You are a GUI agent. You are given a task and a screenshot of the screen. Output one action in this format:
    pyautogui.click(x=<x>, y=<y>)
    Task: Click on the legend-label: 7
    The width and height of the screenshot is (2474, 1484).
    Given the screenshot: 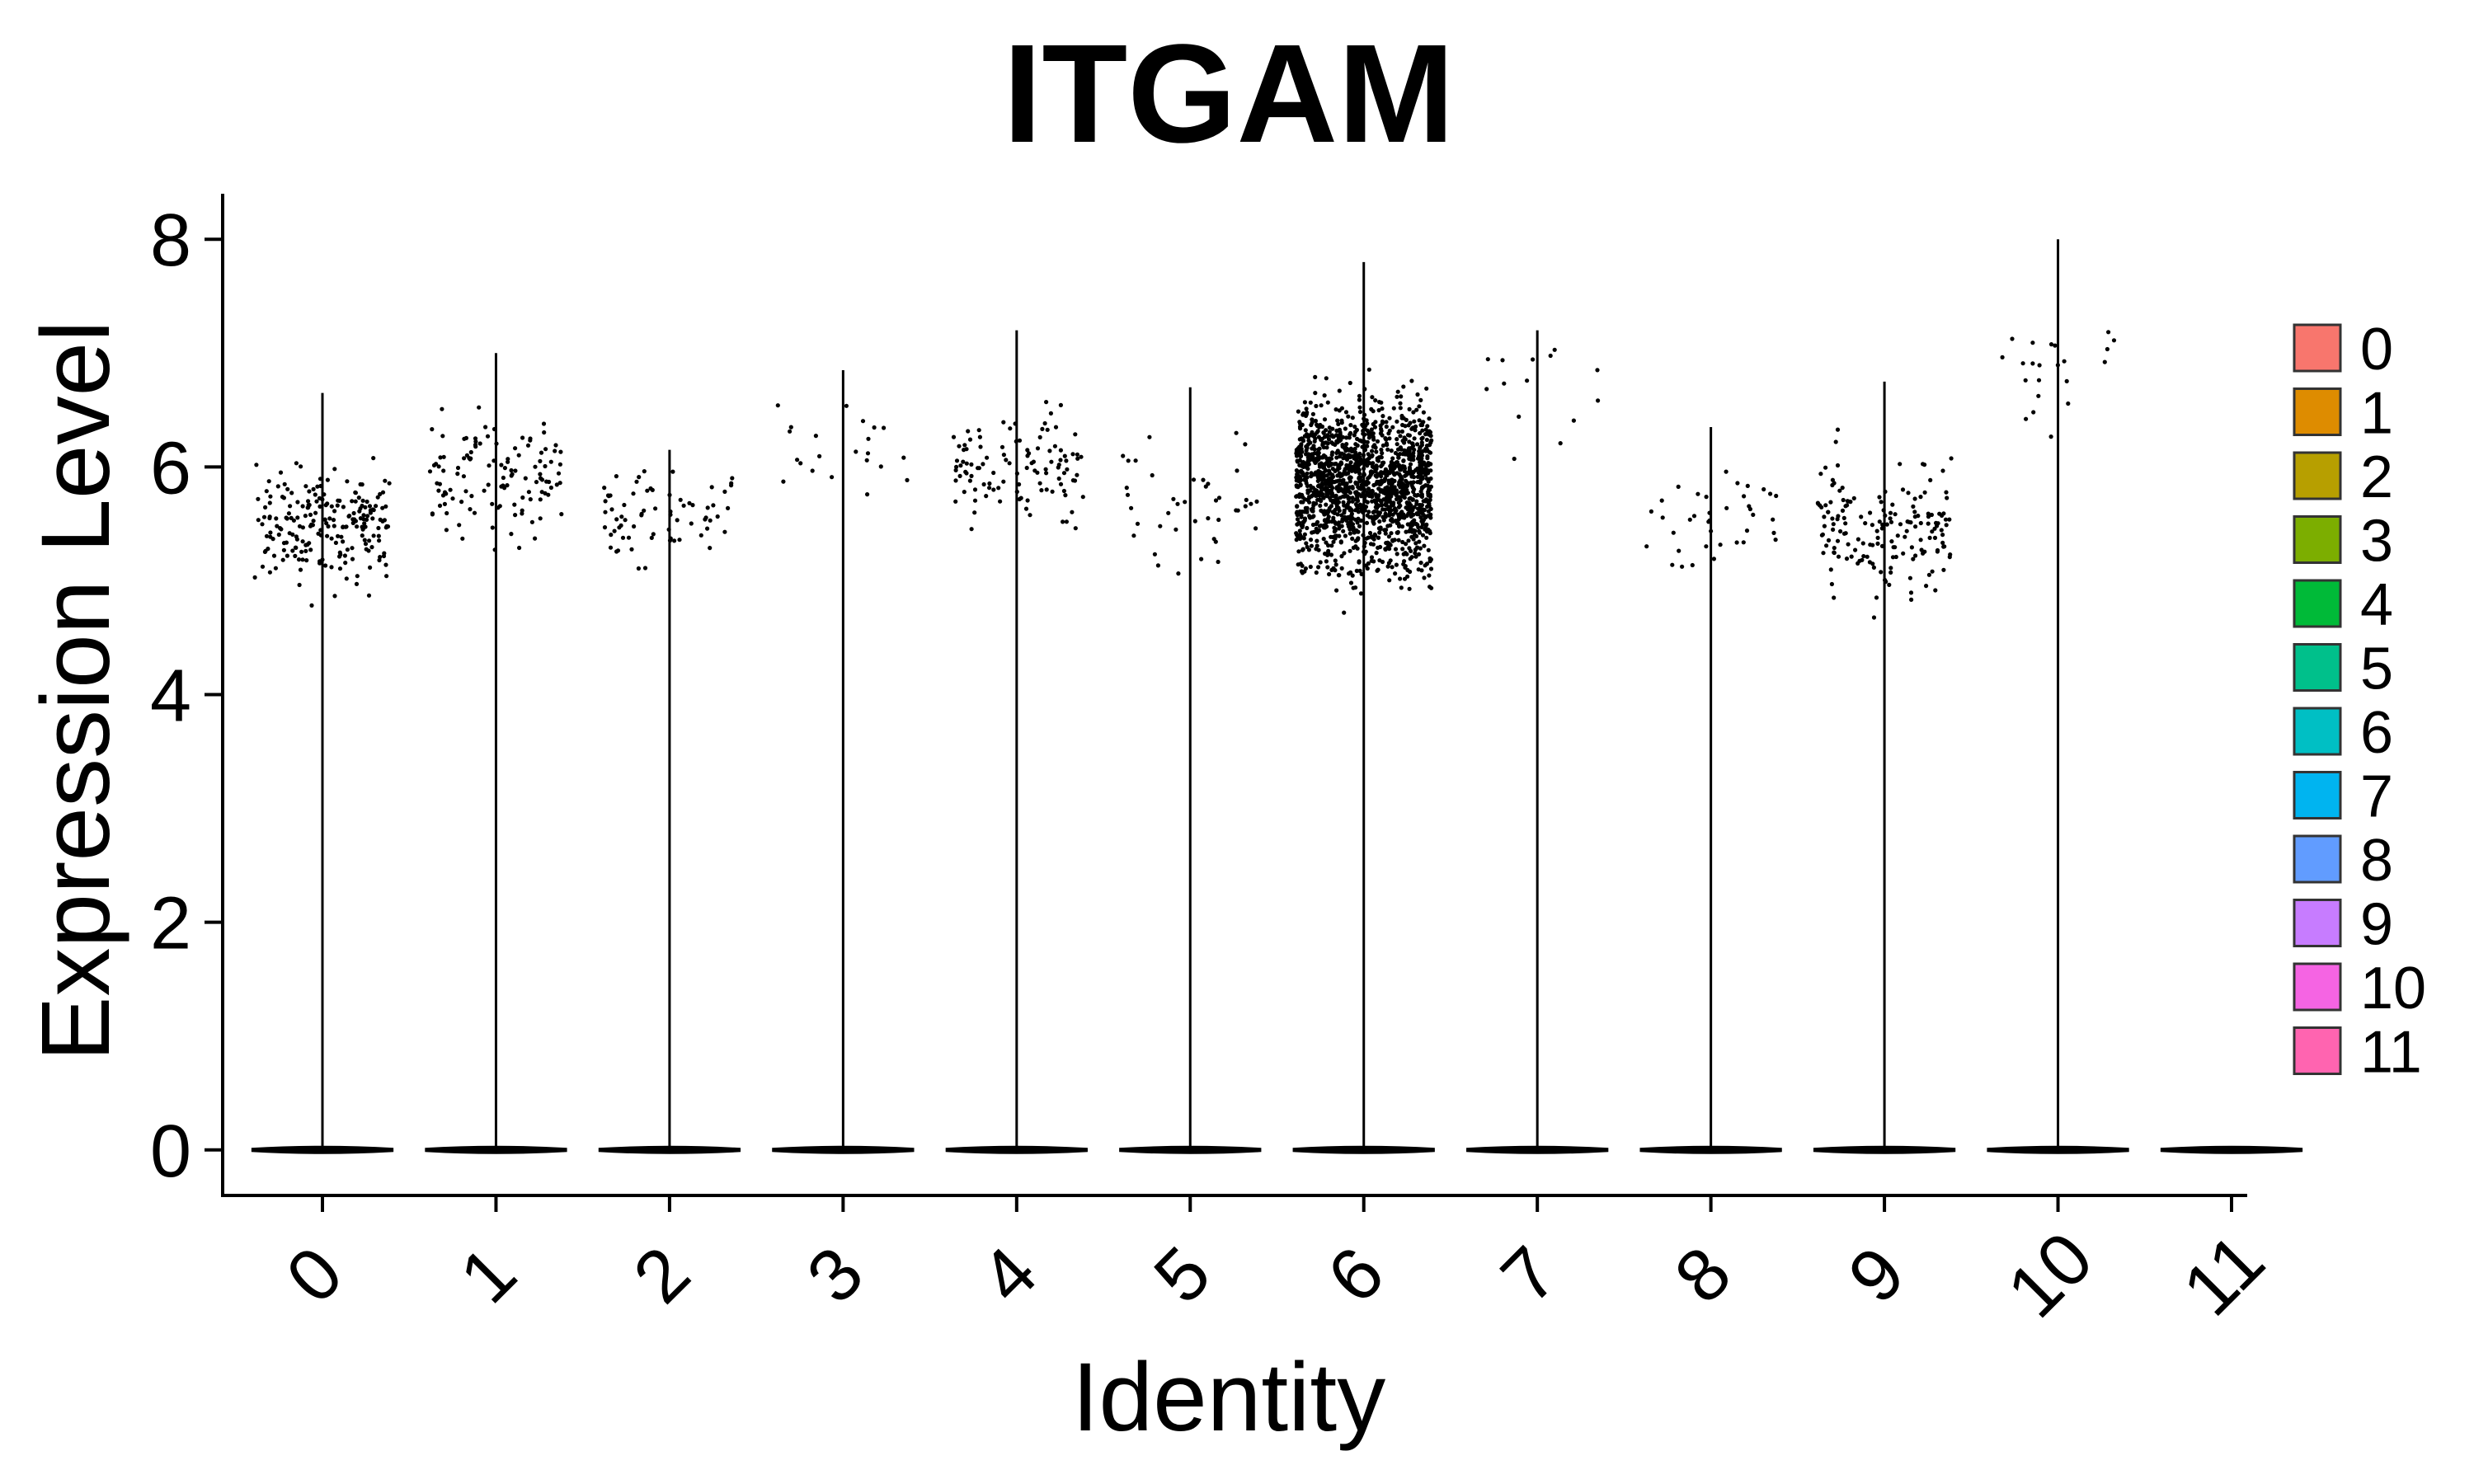 What is the action you would take?
    pyautogui.click(x=2376, y=797)
    